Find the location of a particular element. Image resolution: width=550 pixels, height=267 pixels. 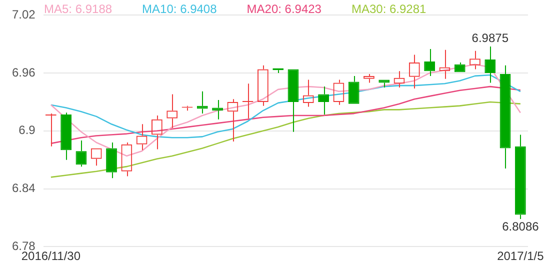

y-tick-label: 7.02 is located at coordinates (24, 15).